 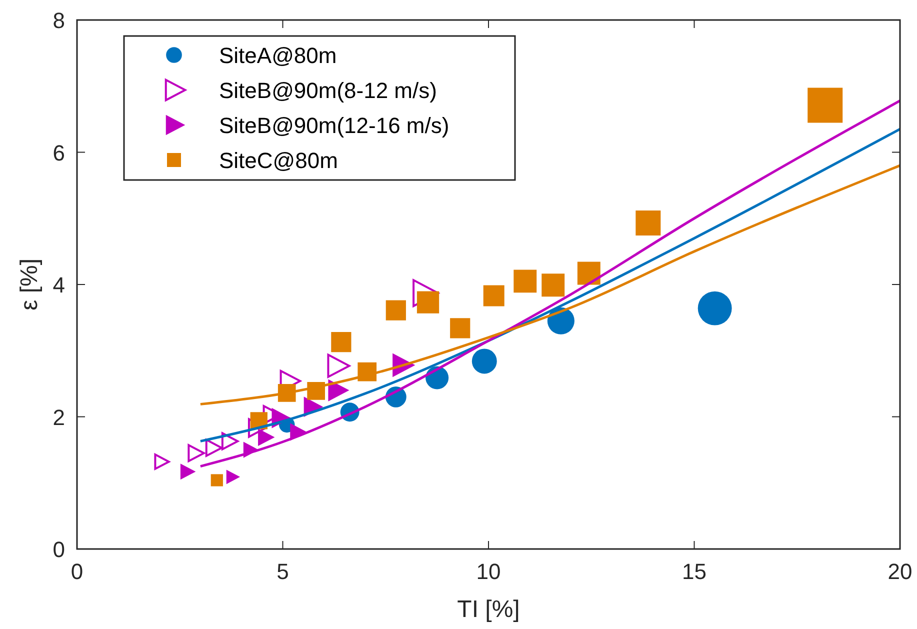 What do you see at coordinates (278, 55) in the screenshot?
I see `legend-label: SiteA@80m` at bounding box center [278, 55].